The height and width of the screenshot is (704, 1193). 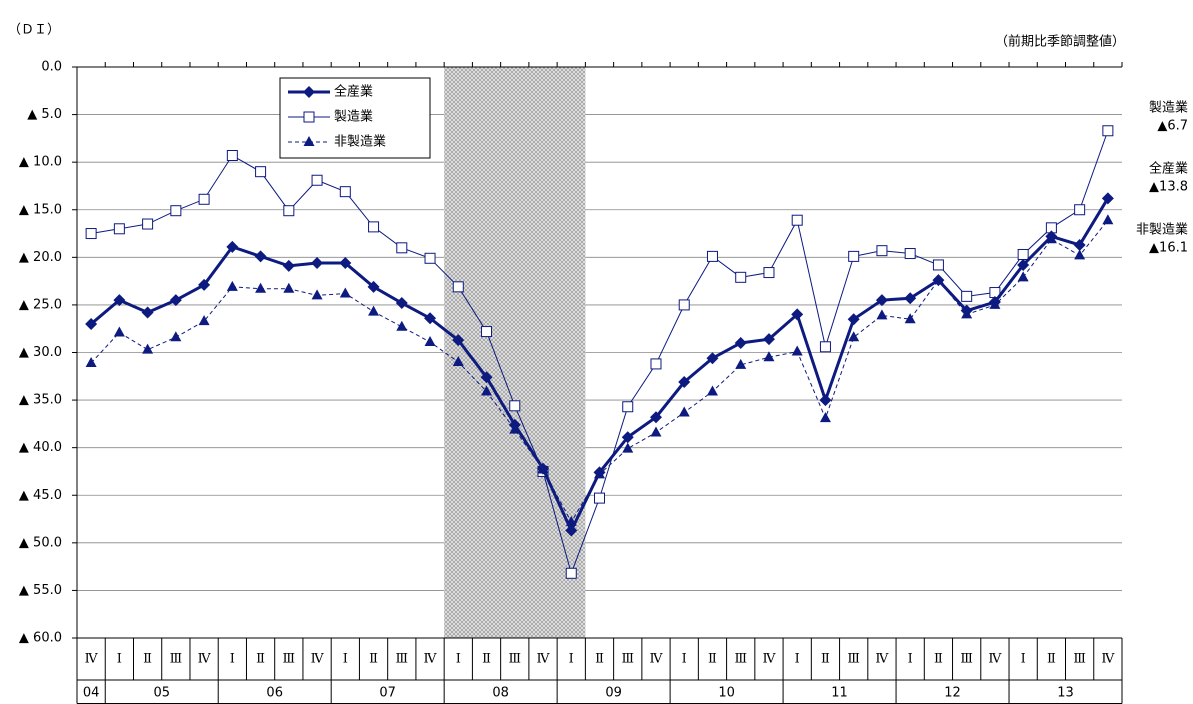 What do you see at coordinates (1060, 42) in the screenshot?
I see `unit-right: （前期比季節調整値）` at bounding box center [1060, 42].